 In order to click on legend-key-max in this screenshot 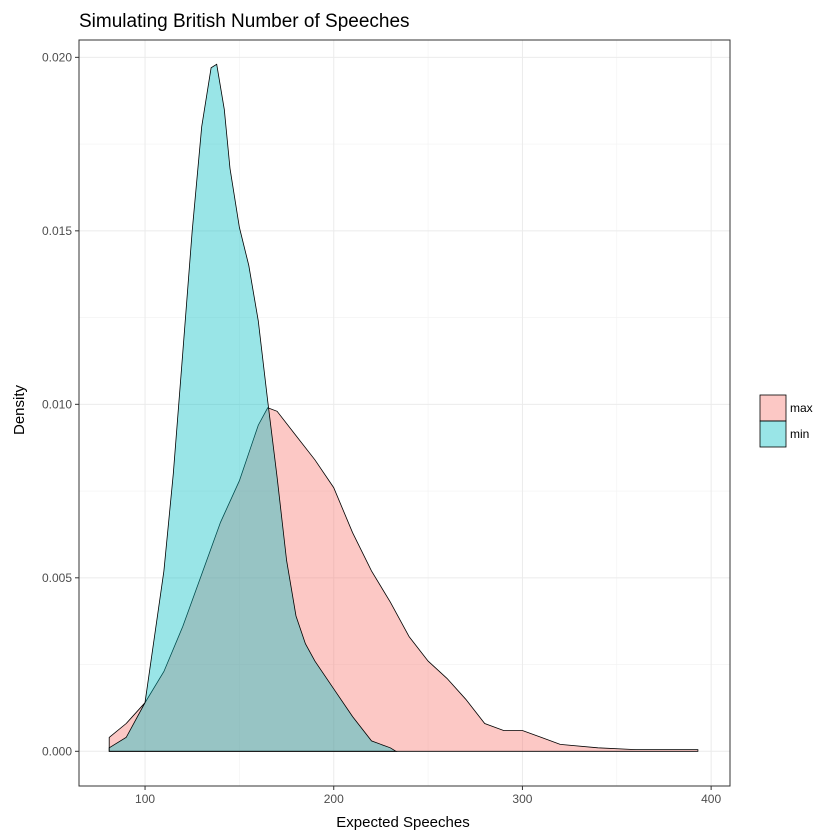, I will do `click(773, 408)`.